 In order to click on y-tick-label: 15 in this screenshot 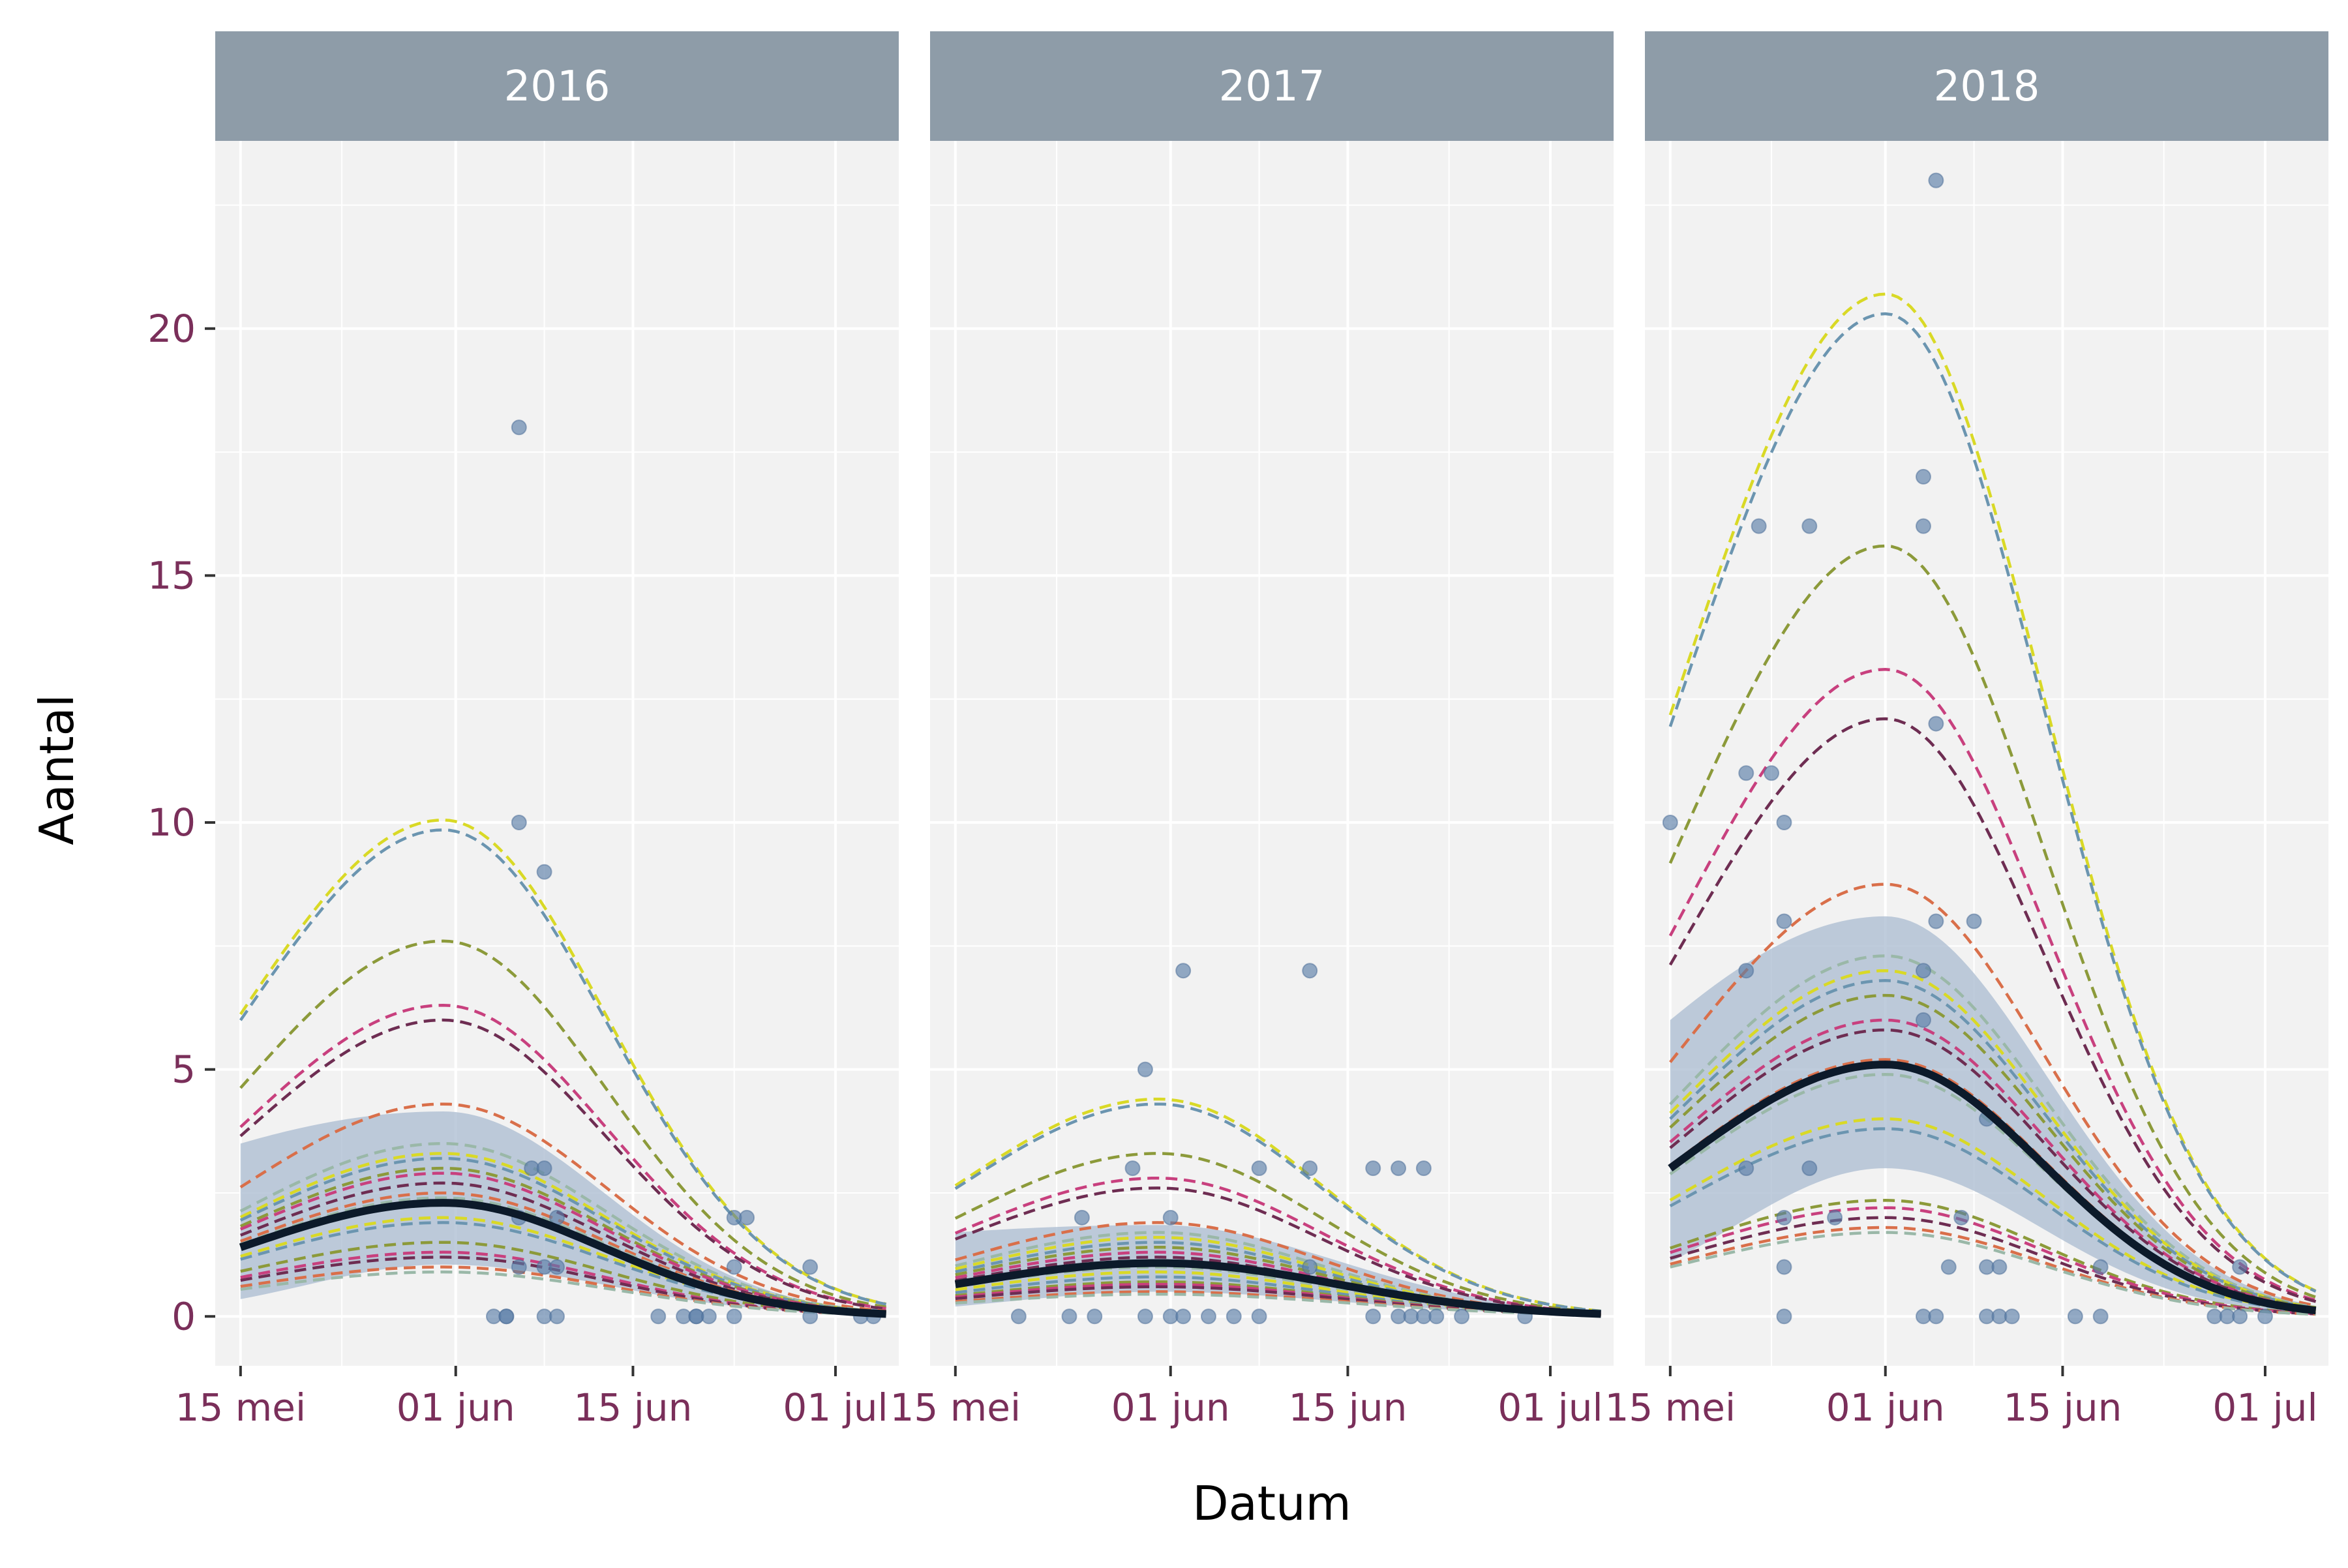, I will do `click(172, 575)`.